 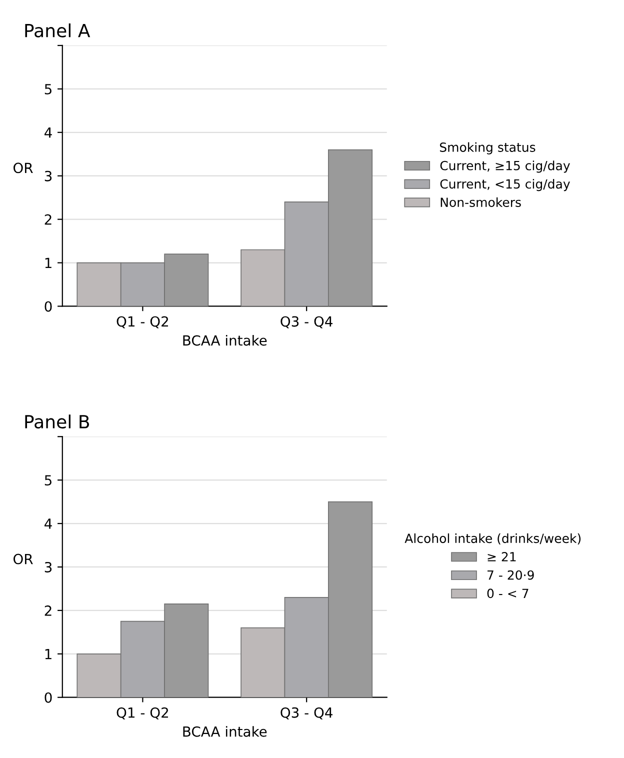 What do you see at coordinates (505, 185) in the screenshot?
I see `legend-label: Current, <15 cig/day` at bounding box center [505, 185].